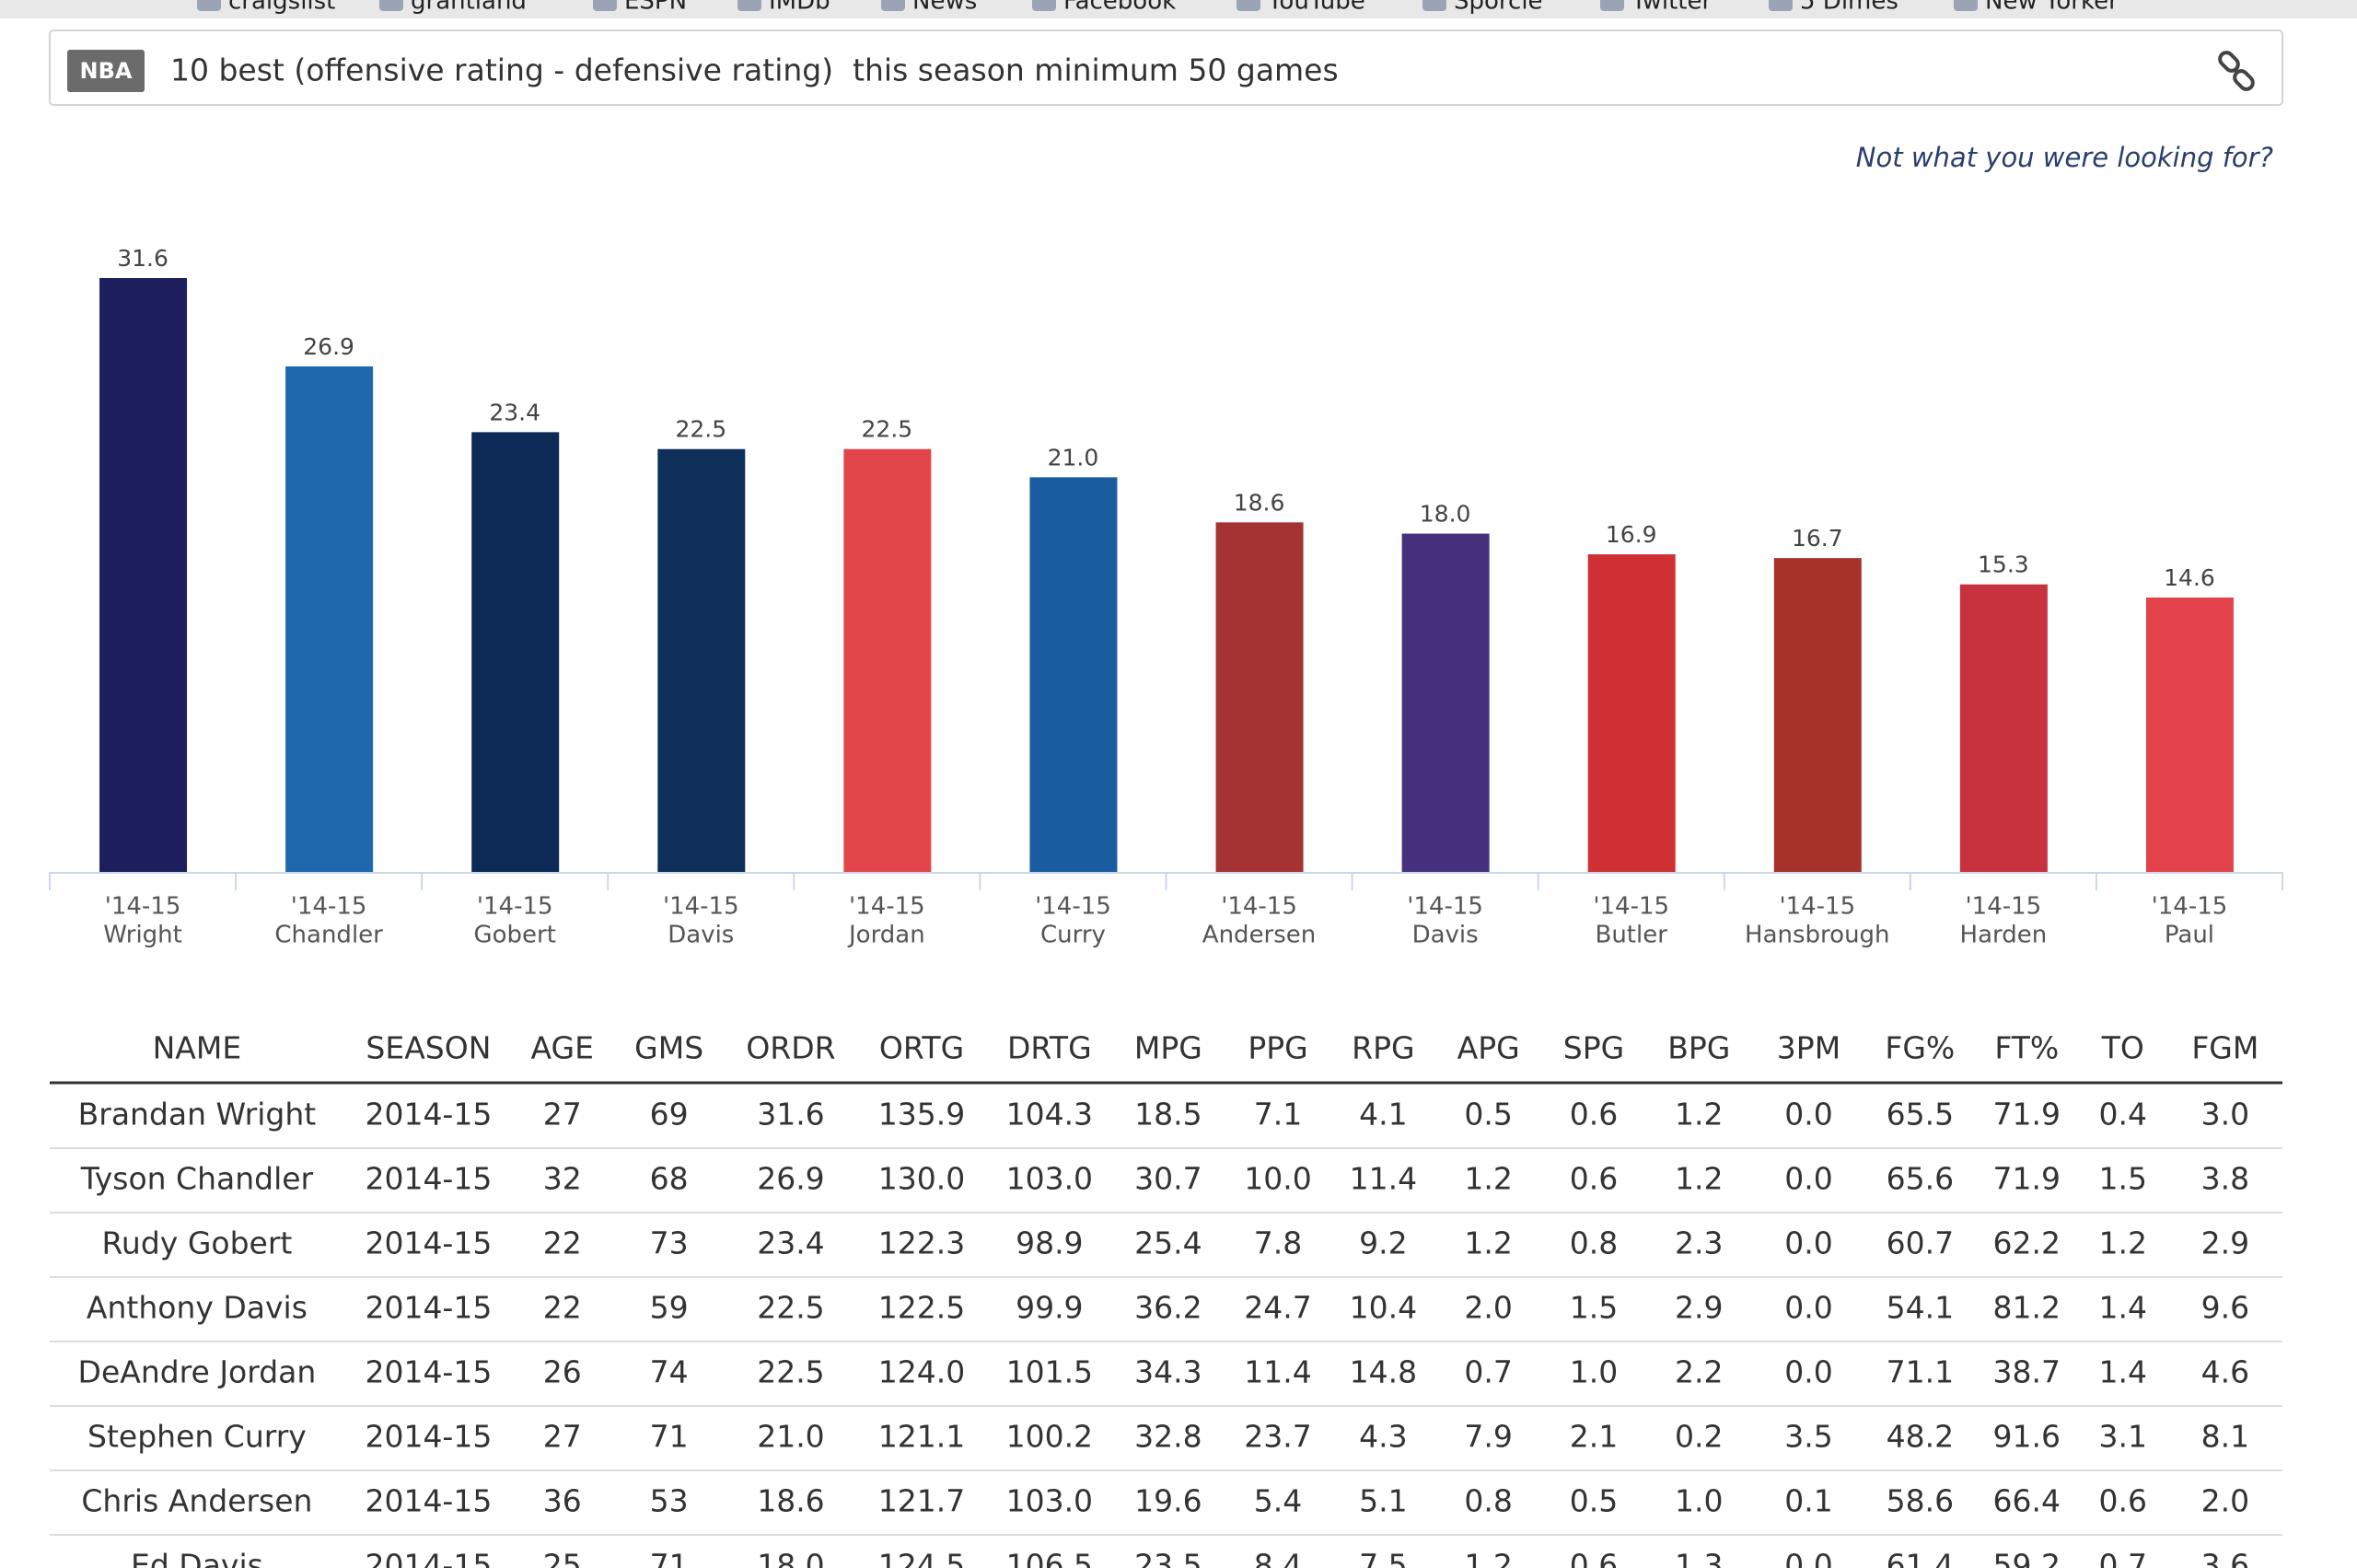  Describe the element at coordinates (514, 412) in the screenshot. I see `value-label: 23.4` at that location.